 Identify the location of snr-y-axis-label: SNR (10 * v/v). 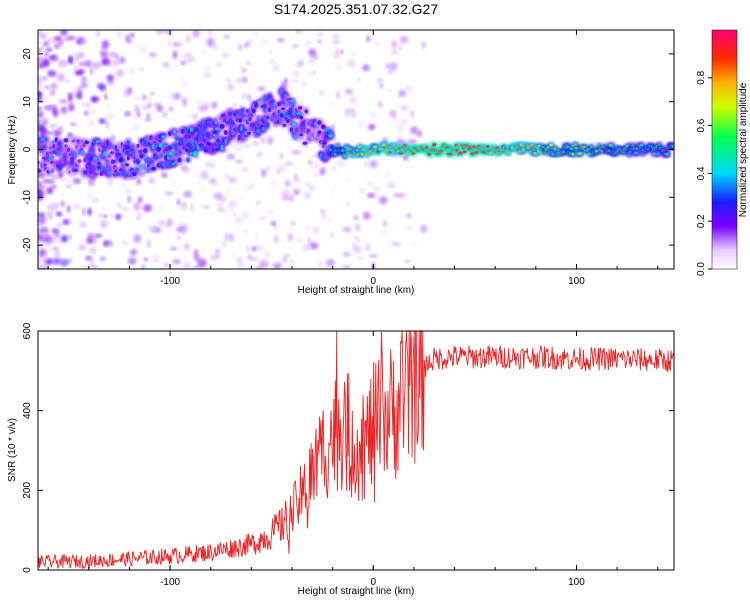
(12, 450).